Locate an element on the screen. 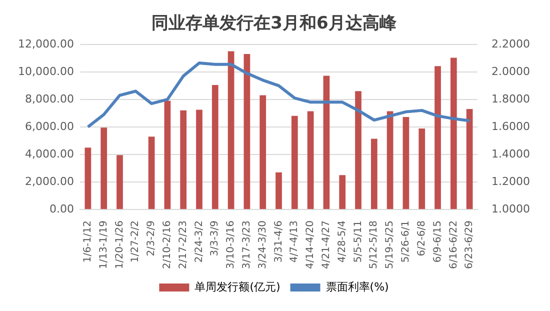  y-tick-label: 8,000.00 is located at coordinates (49, 99).